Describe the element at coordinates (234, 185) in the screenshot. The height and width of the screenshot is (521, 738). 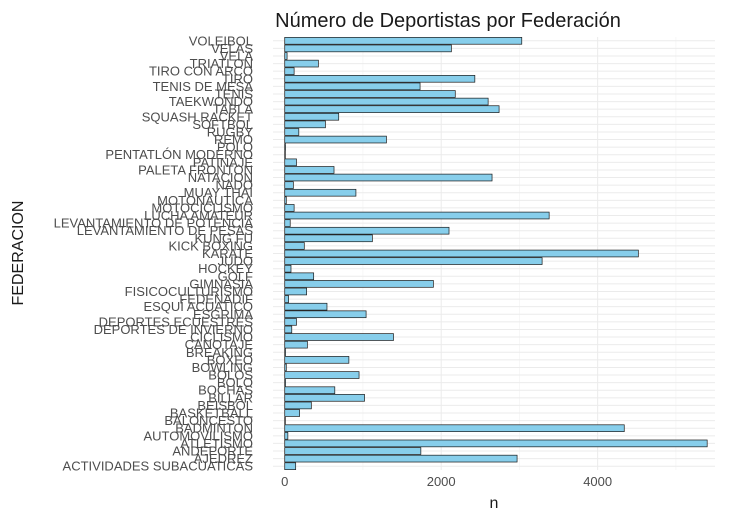
I see `category-label: NADO` at that location.